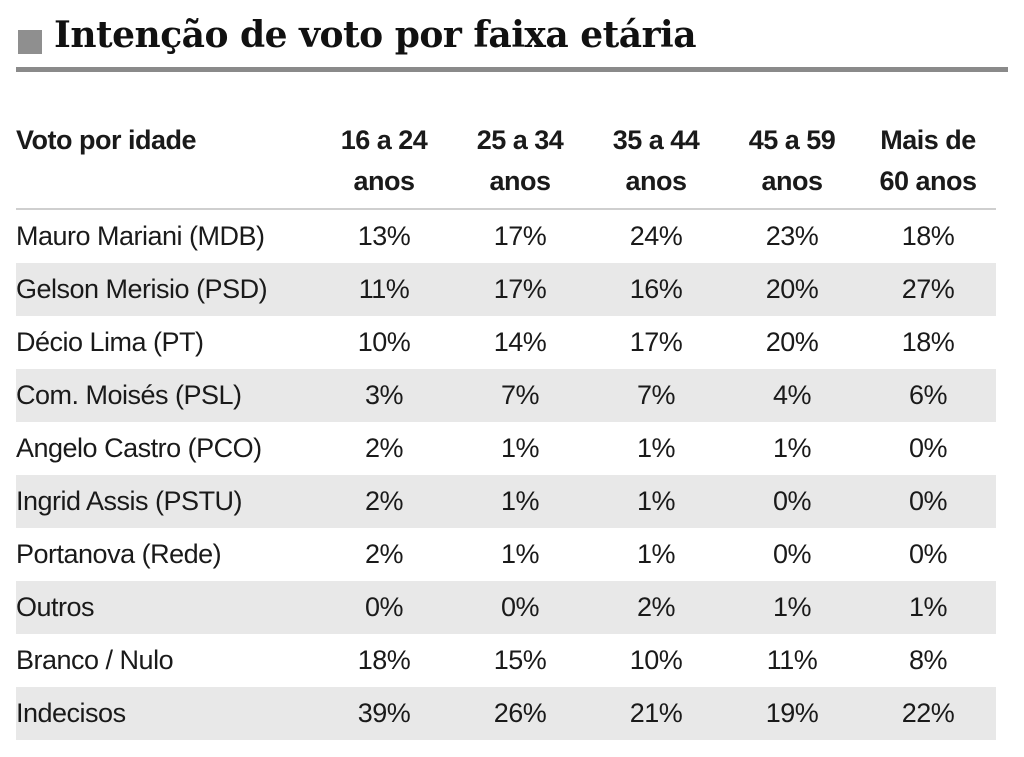  What do you see at coordinates (656, 289) in the screenshot?
I see `value-cell: 16%` at bounding box center [656, 289].